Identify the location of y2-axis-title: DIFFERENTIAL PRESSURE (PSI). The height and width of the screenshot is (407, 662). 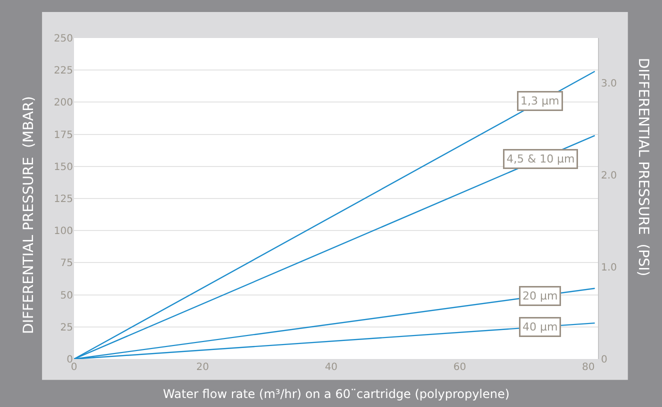
(642, 167).